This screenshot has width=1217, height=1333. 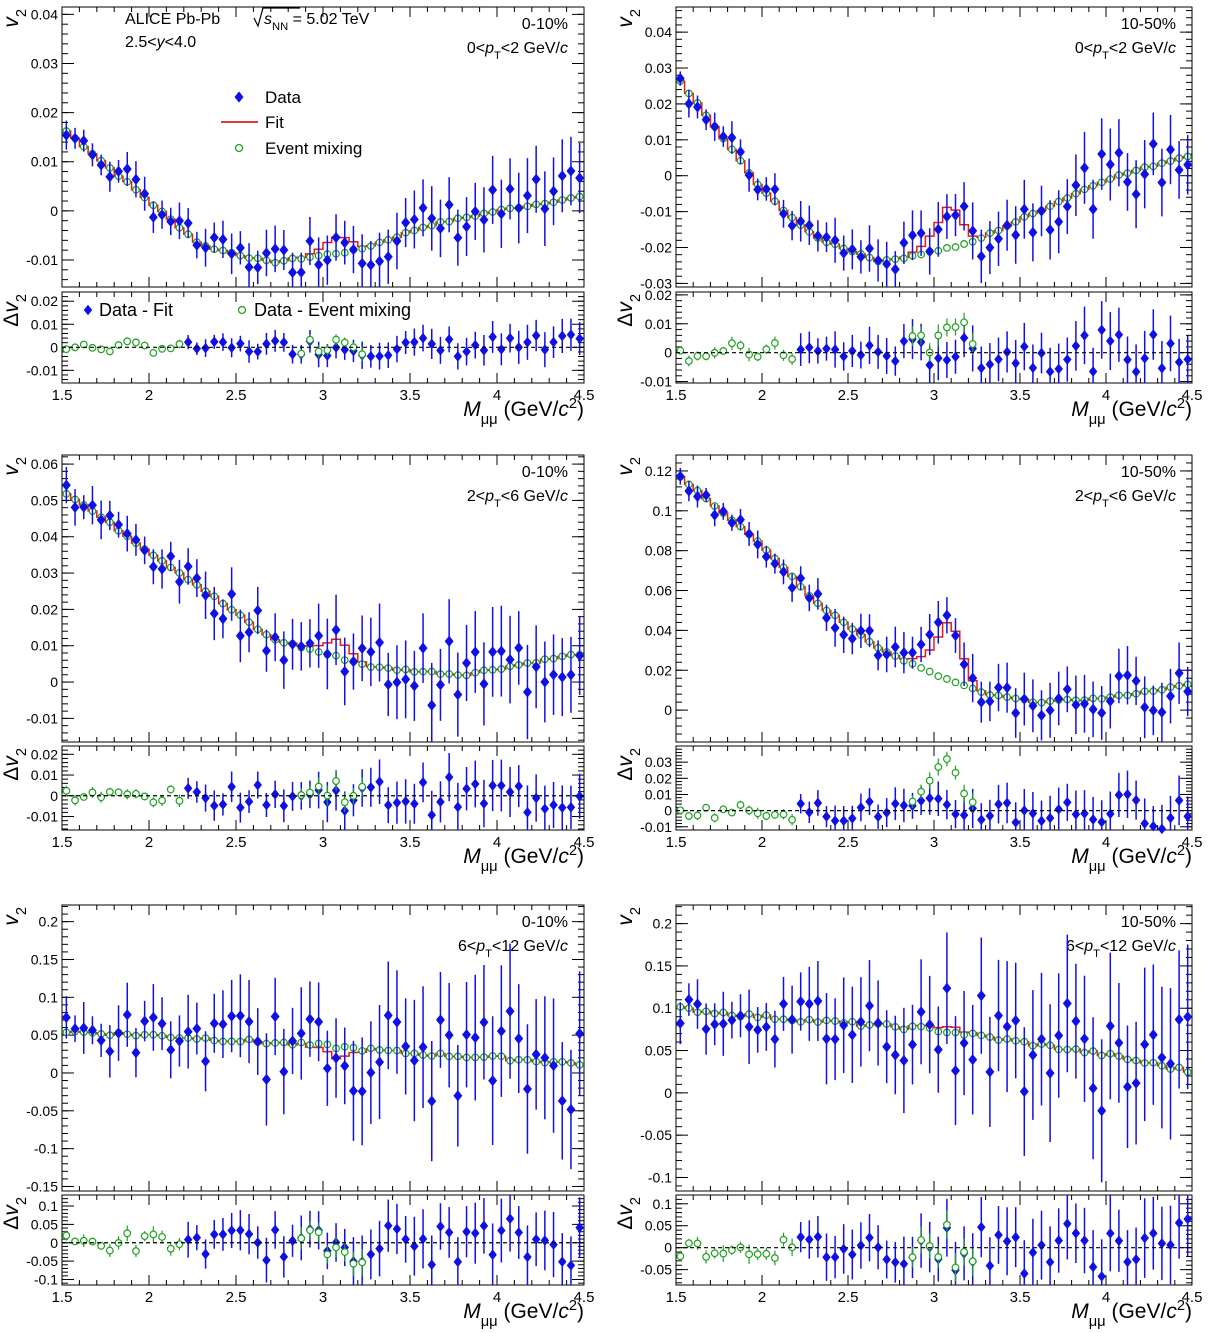 What do you see at coordinates (136, 310) in the screenshot?
I see `legend-ratio-data-label: Data - Fit` at bounding box center [136, 310].